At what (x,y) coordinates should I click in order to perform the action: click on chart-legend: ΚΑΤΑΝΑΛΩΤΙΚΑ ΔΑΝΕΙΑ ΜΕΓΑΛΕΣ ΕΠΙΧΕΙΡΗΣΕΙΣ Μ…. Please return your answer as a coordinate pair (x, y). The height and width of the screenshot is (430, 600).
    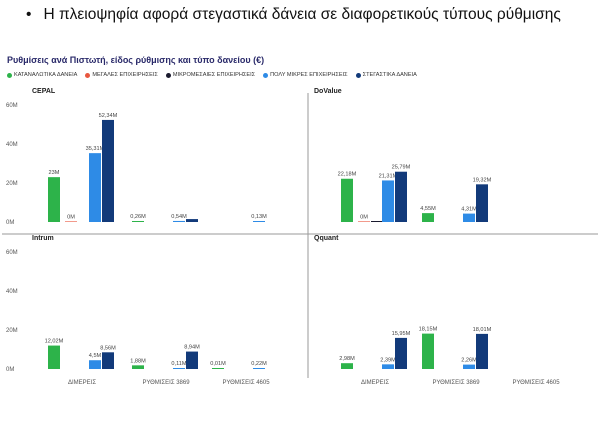
    Looking at the image, I should click on (302, 78).